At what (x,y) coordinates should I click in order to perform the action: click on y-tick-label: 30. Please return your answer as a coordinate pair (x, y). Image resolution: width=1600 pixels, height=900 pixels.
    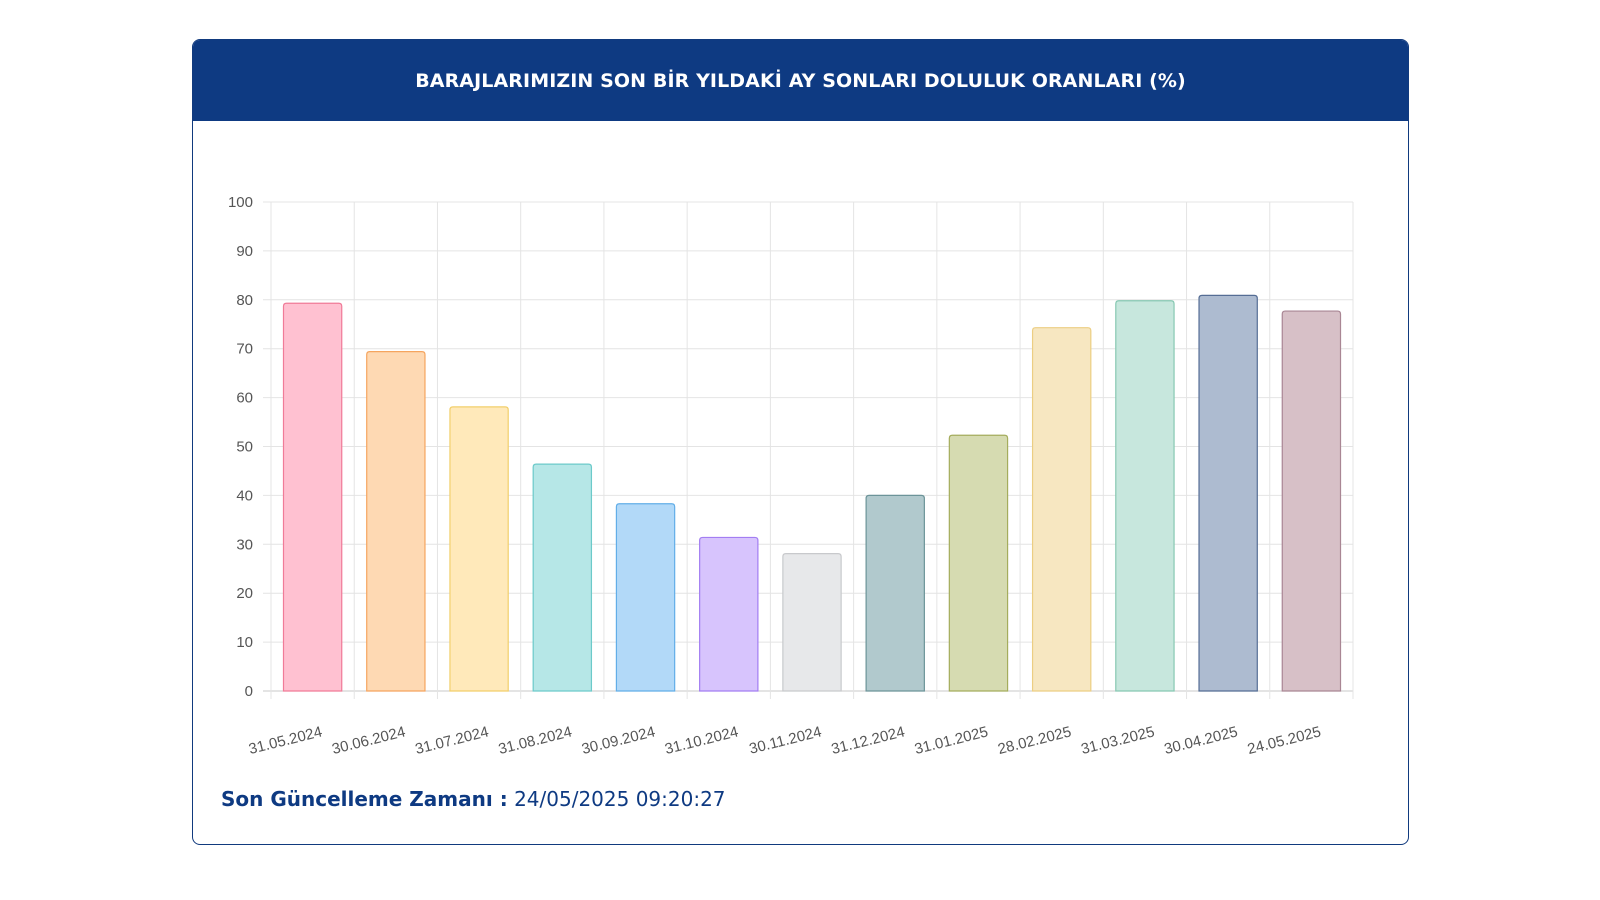
    Looking at the image, I should click on (244, 544).